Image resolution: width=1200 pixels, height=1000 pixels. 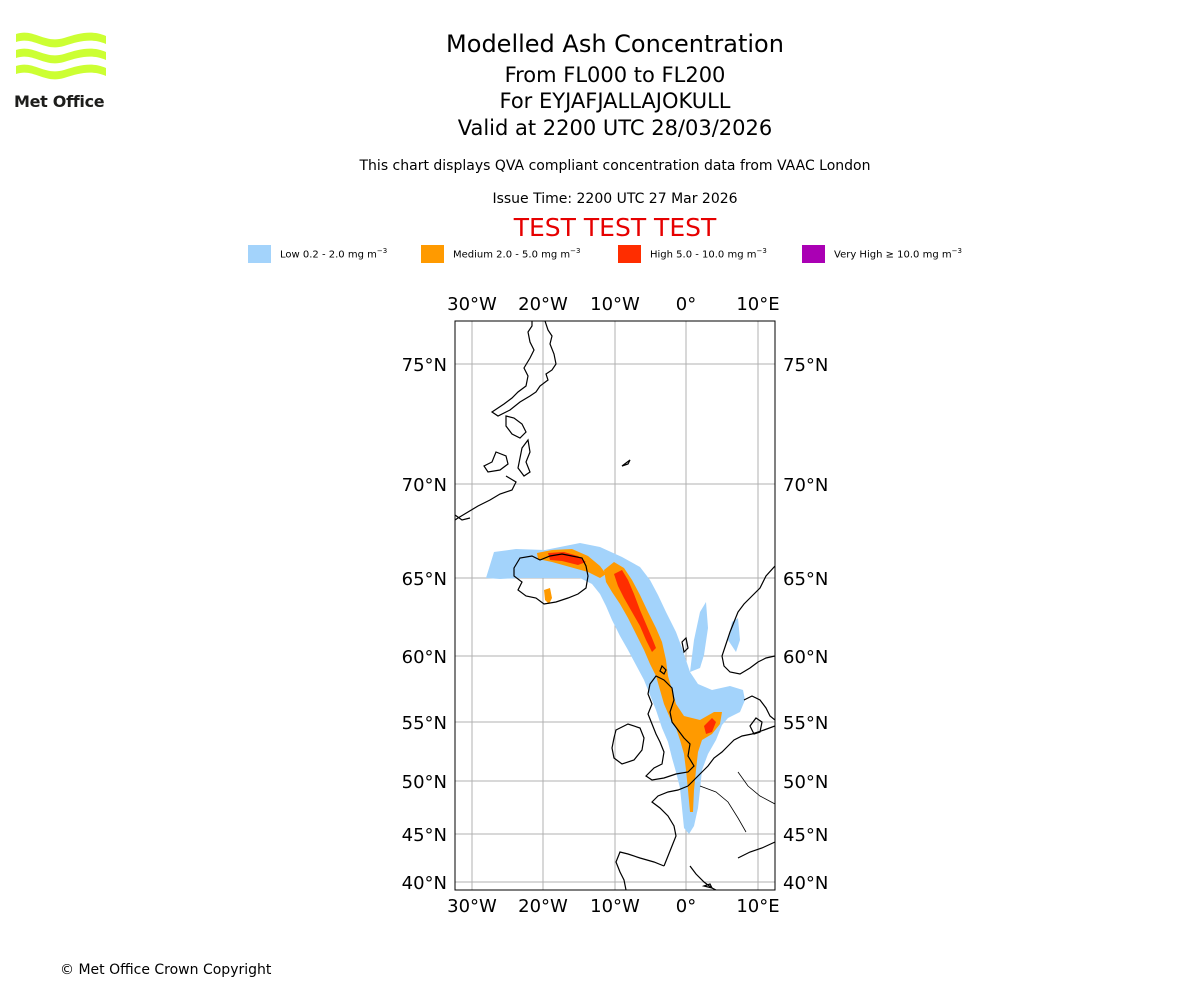 What do you see at coordinates (424, 485) in the screenshot?
I see `lat-tick-left: 70°N` at bounding box center [424, 485].